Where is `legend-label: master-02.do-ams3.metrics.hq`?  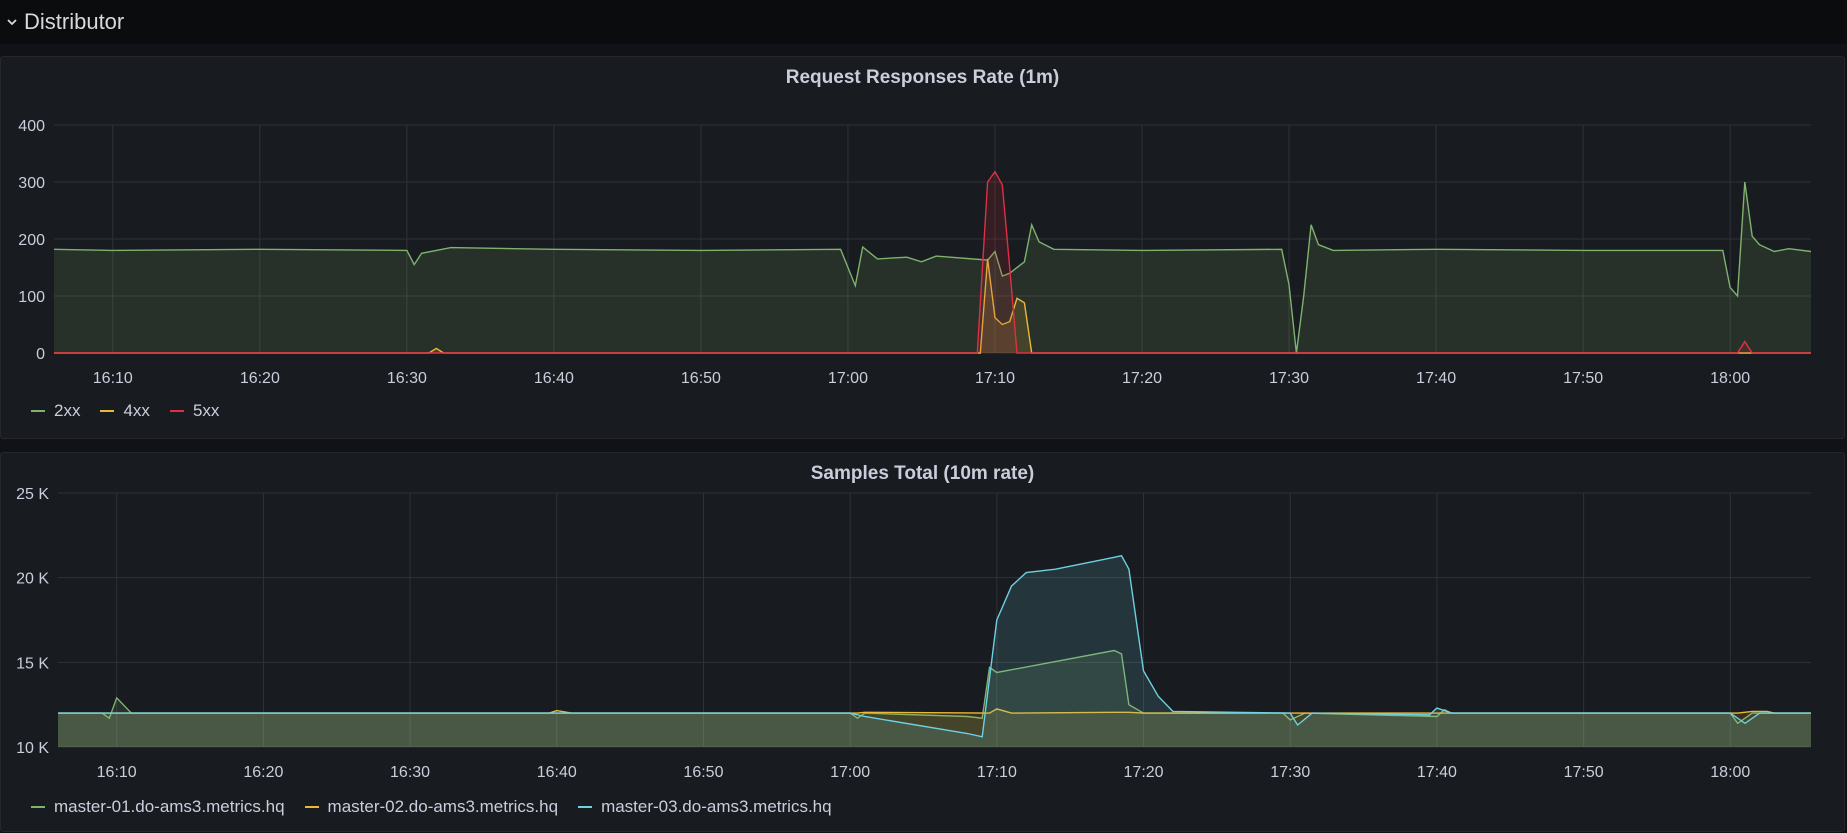
legend-label: master-02.do-ams3.metrics.hq is located at coordinates (443, 806).